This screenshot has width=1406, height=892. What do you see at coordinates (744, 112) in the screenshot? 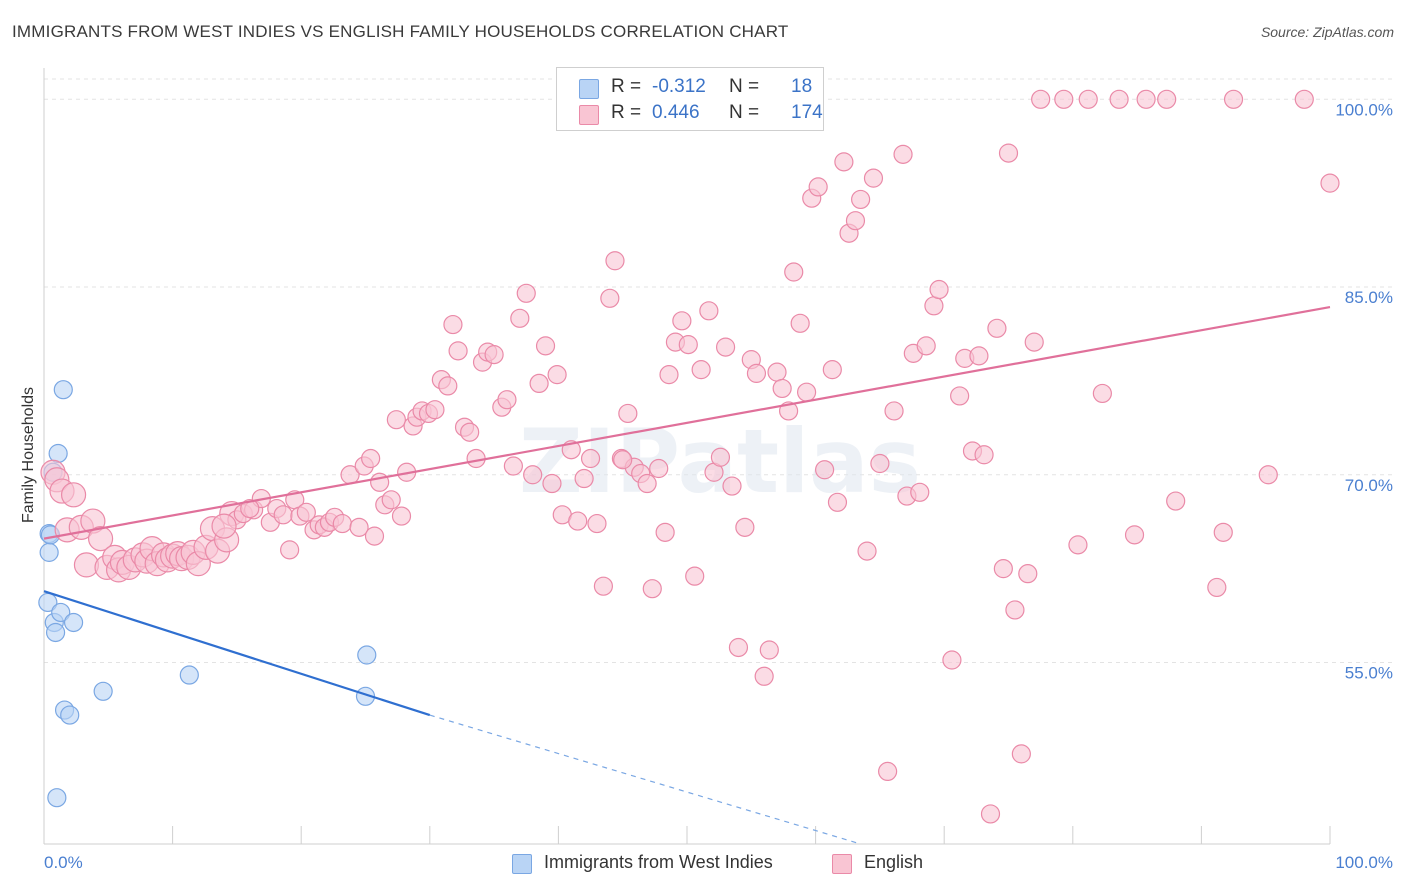
I see `legend-n-label: N =` at bounding box center [744, 112].